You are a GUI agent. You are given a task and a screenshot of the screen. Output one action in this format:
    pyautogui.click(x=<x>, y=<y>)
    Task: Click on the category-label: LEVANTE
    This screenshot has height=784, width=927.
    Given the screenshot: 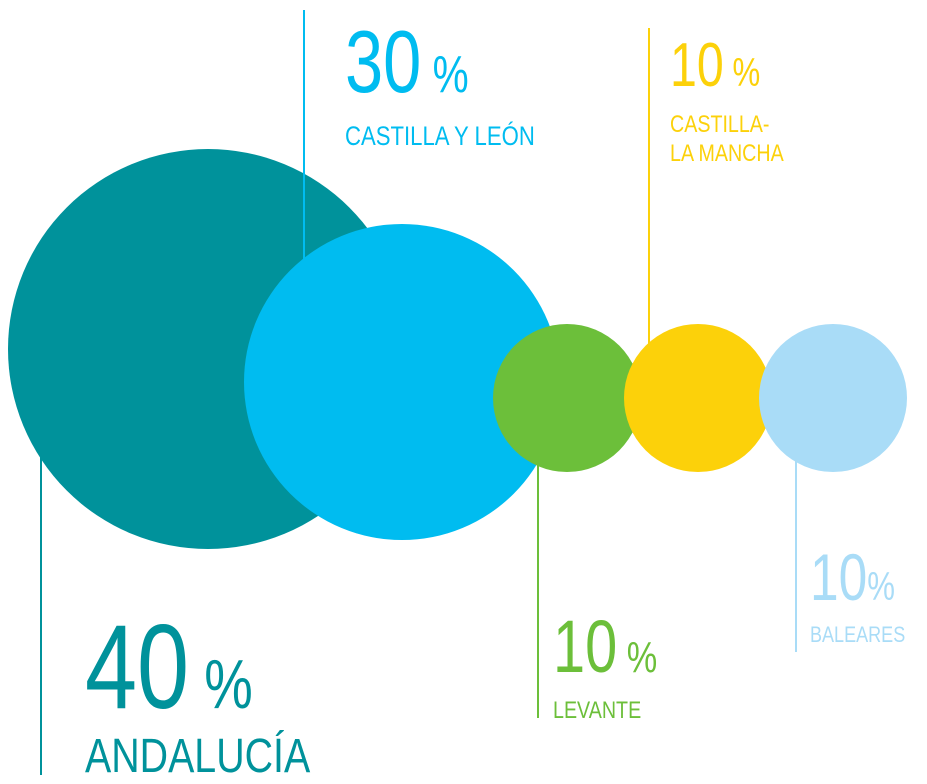 What is the action you would take?
    pyautogui.click(x=597, y=709)
    